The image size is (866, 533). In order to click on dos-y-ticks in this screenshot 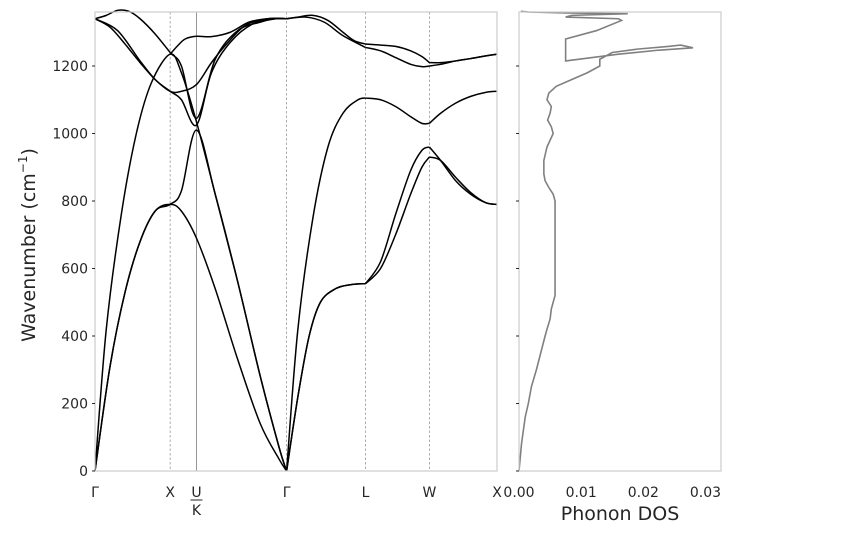, I will do `click(517, 268)`.